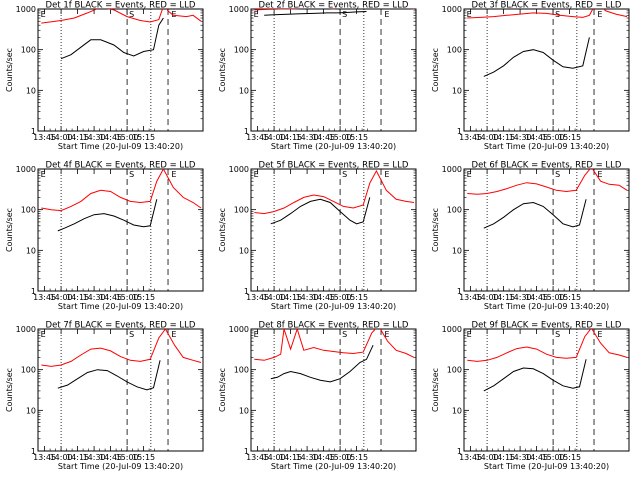 The image size is (640, 480). What do you see at coordinates (121, 166) in the screenshot?
I see `plot-title: Det 4f BLACK = Events, RED = LLD` at bounding box center [121, 166].